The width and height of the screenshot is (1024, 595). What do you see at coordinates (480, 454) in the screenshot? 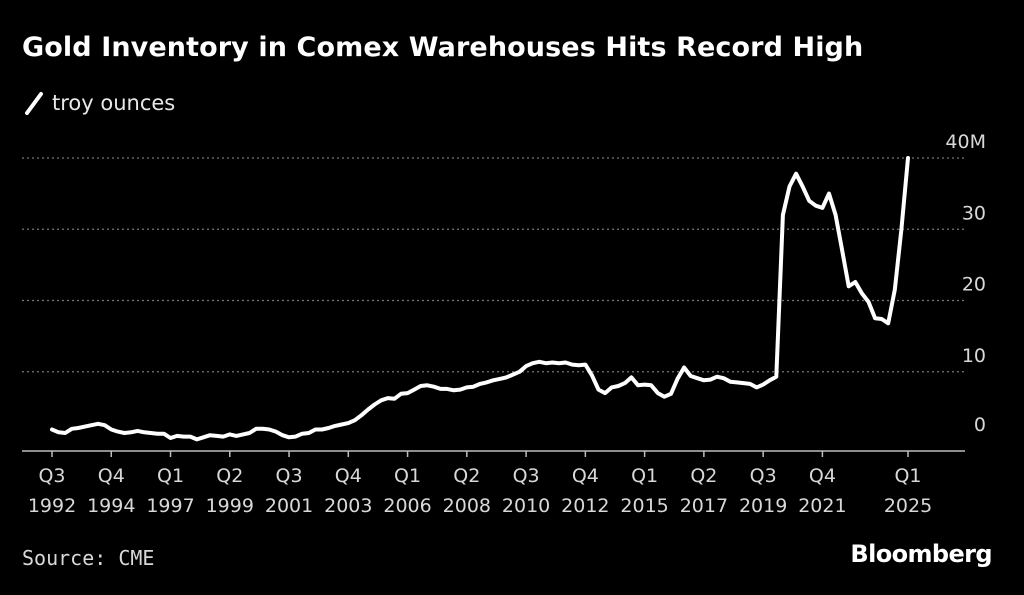
I see `x-axis-ticks` at bounding box center [480, 454].